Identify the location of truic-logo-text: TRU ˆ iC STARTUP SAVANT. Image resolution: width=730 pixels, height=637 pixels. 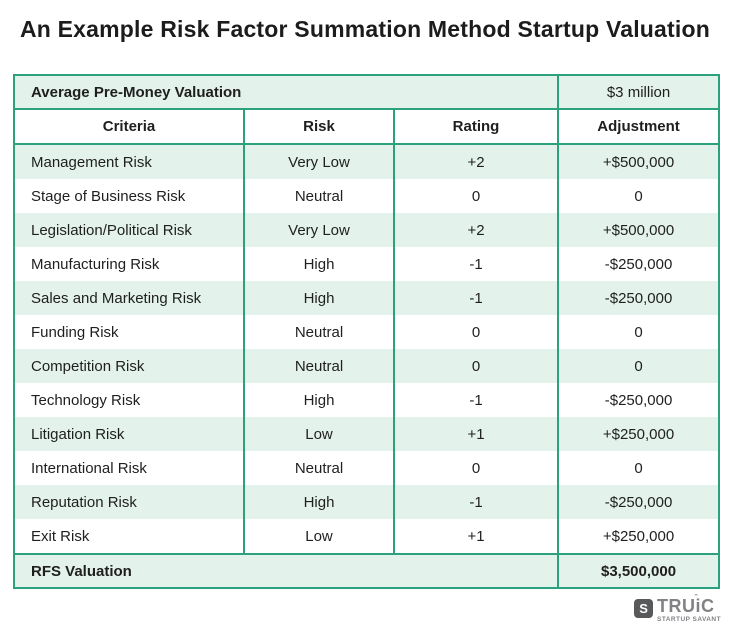
(689, 608).